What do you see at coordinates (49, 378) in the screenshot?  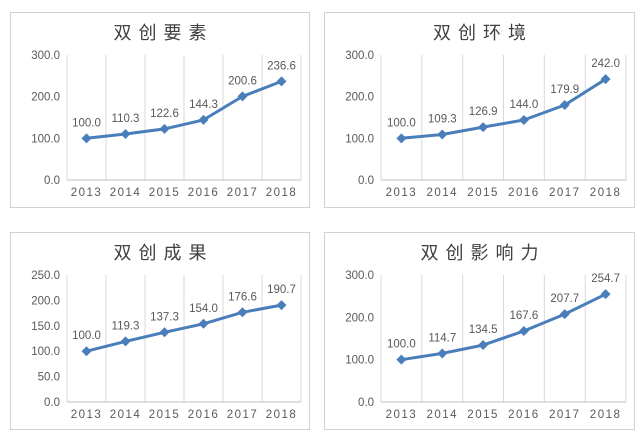 I see `y-tick-label: 50.0` at bounding box center [49, 378].